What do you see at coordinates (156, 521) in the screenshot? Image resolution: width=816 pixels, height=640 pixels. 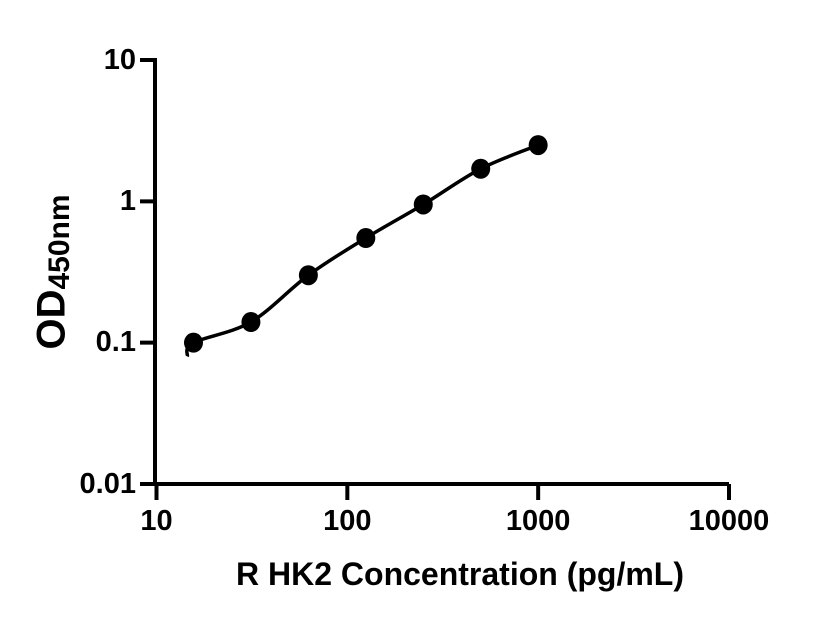 I see `x-tick-label: 10` at bounding box center [156, 521].